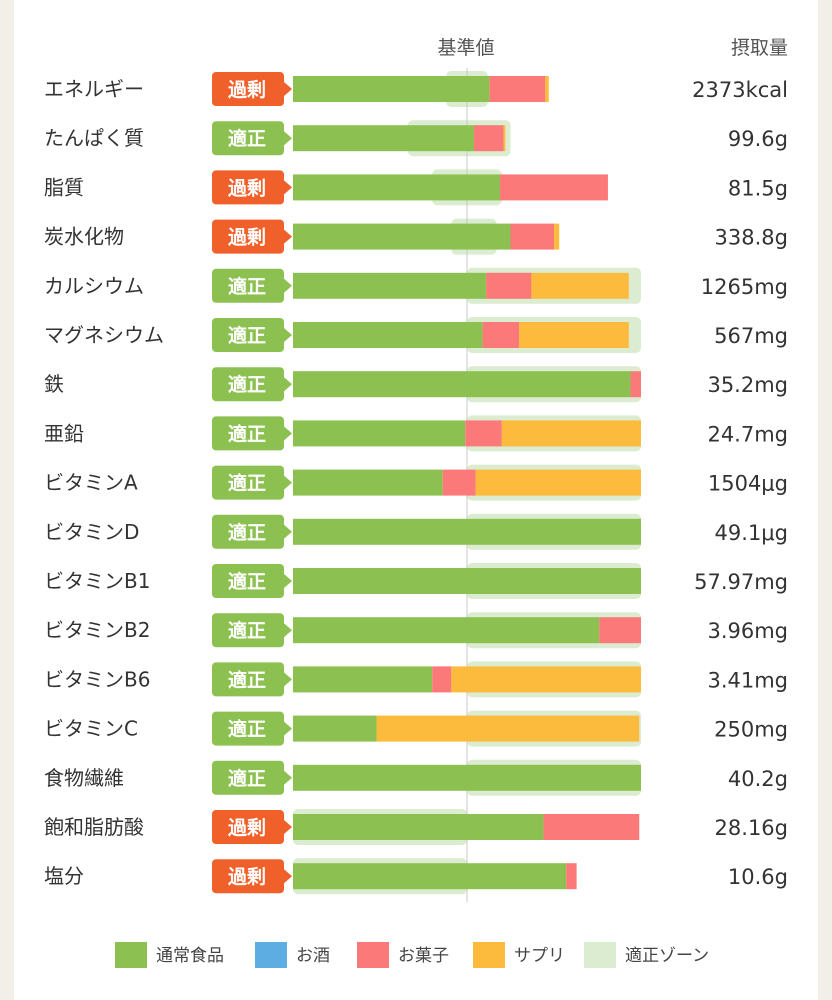 Image resolution: width=832 pixels, height=1000 pixels. Describe the element at coordinates (751, 533) in the screenshot. I see `intake-value-9: 49.1μg` at that location.